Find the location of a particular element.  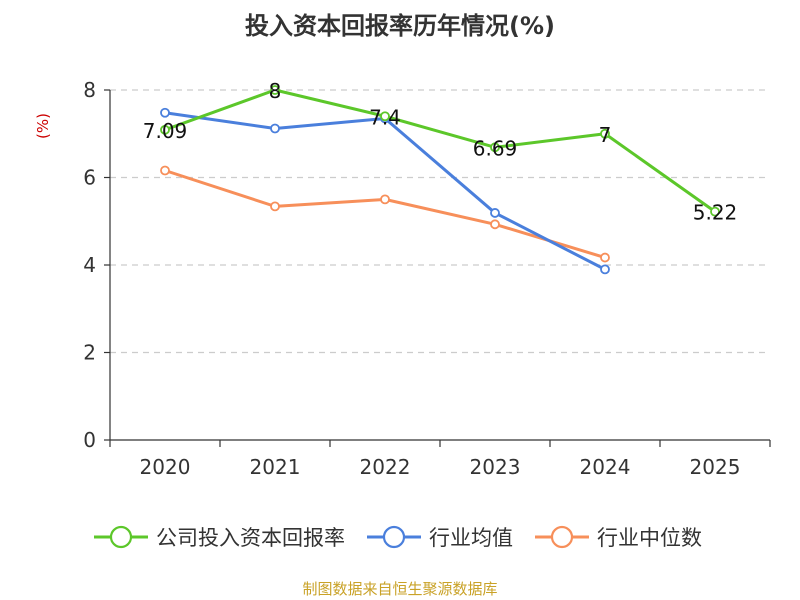

x-tick-label: 2023 is located at coordinates (495, 467).